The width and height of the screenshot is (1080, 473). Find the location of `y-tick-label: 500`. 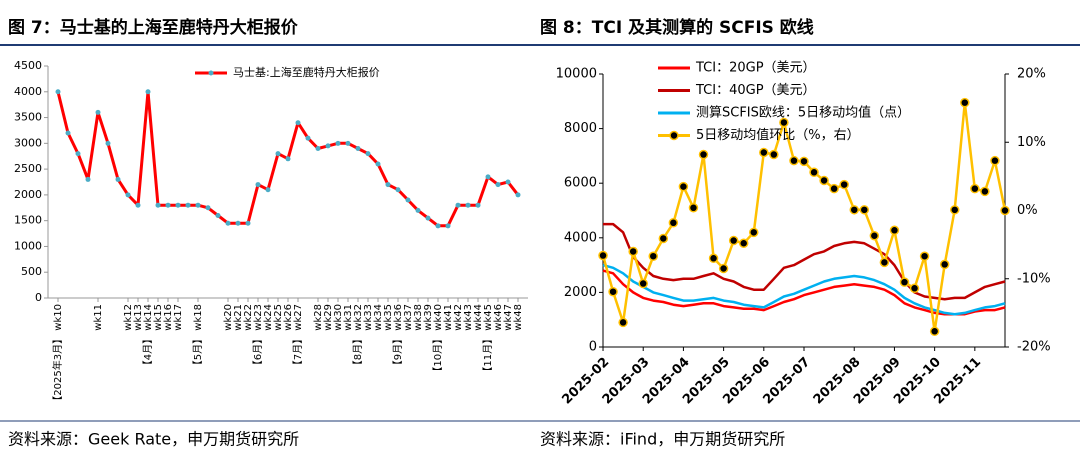

y-tick-label: 500 is located at coordinates (31, 271).